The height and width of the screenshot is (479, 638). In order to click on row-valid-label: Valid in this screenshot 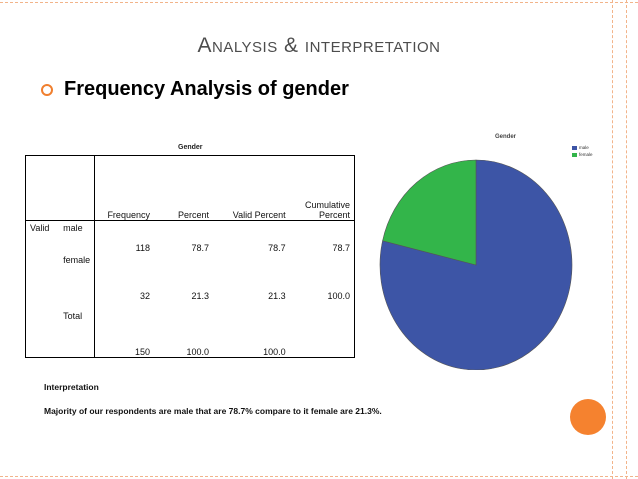, I will do `click(42, 236)`.